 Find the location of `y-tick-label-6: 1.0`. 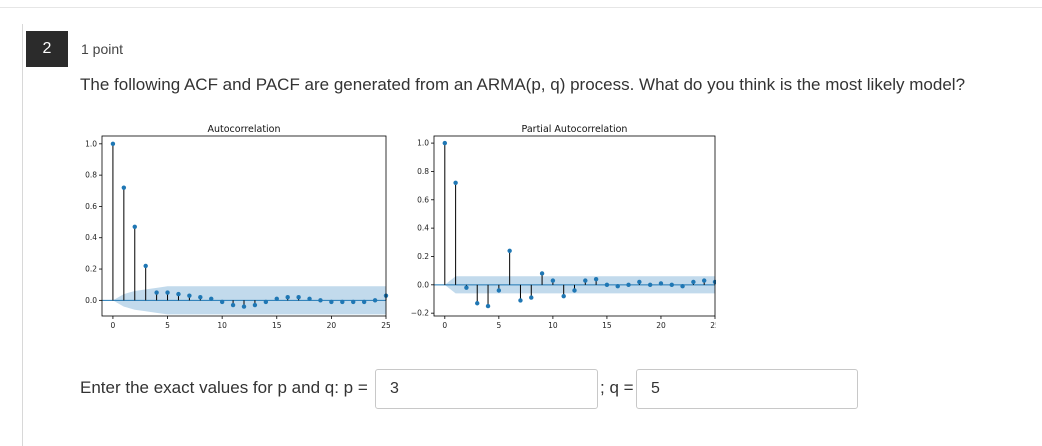

y-tick-label-6: 1.0 is located at coordinates (423, 143).